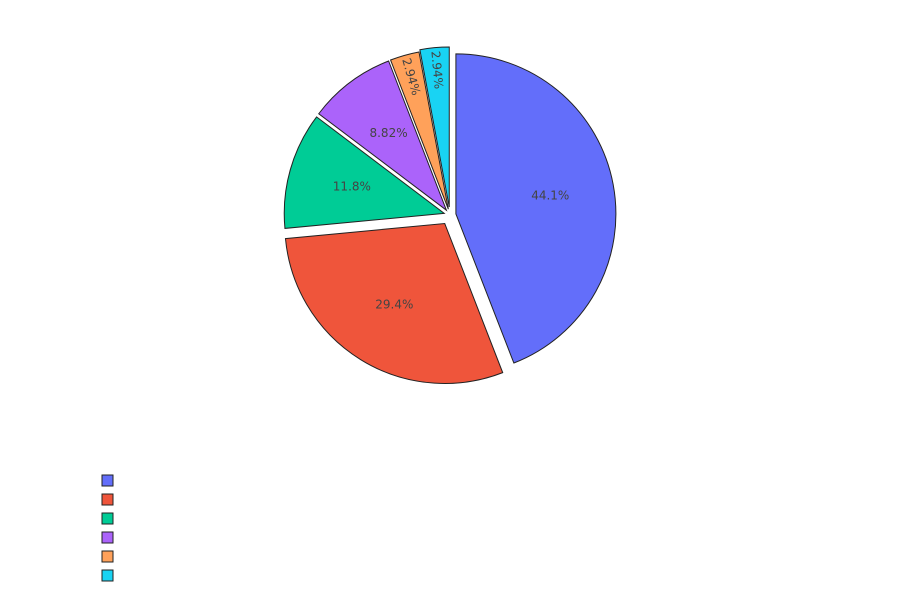 The image size is (900, 600). I want to click on slice-label-4: 8.82%, so click(388, 133).